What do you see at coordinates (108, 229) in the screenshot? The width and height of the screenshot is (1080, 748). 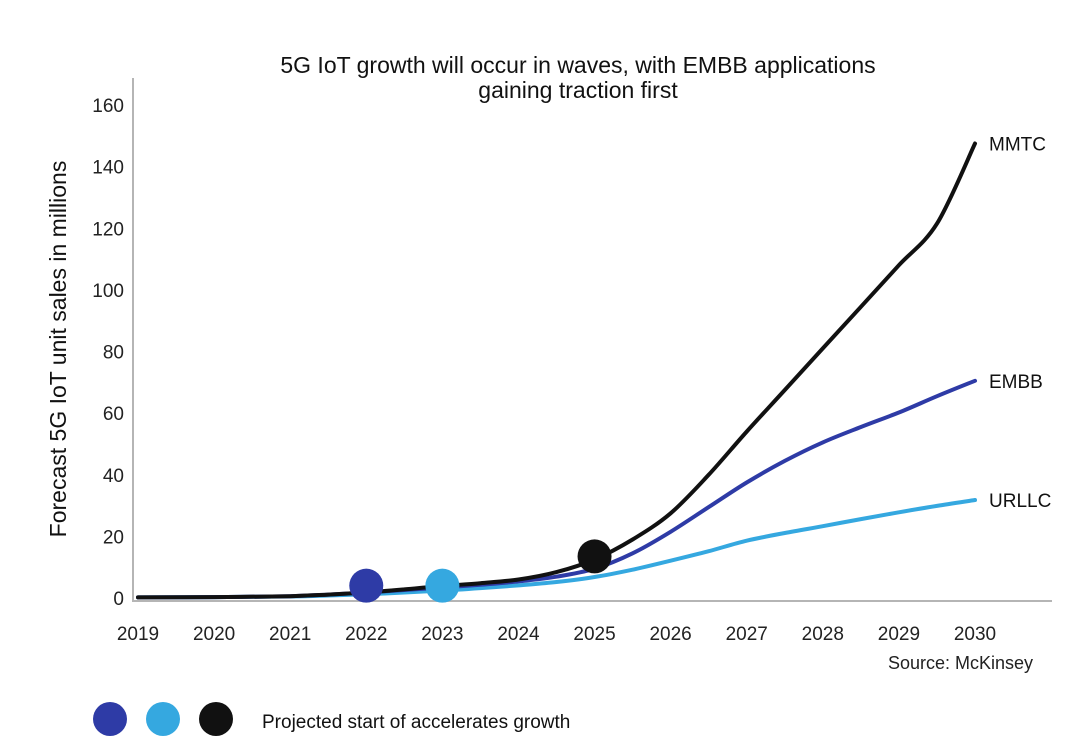 I see `y-tick-label: 120` at bounding box center [108, 229].